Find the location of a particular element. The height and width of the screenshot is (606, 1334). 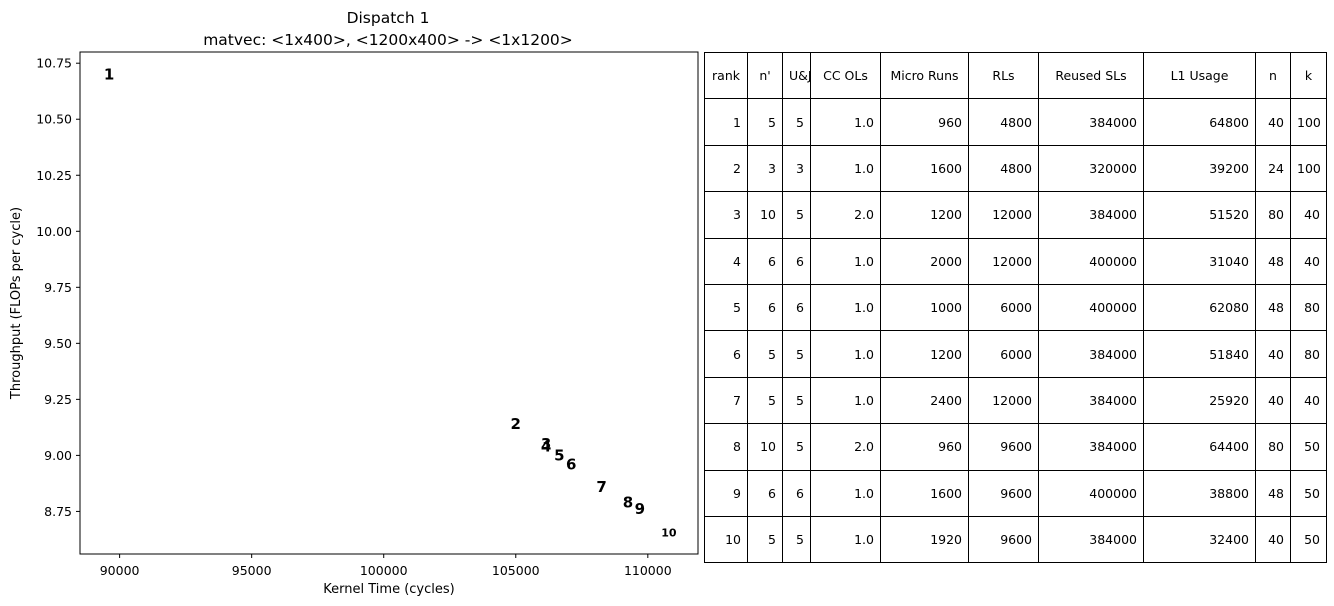

table-row: 6 5 5 1.0 1200 6000 384000 51840 40 80 is located at coordinates (1015, 354).